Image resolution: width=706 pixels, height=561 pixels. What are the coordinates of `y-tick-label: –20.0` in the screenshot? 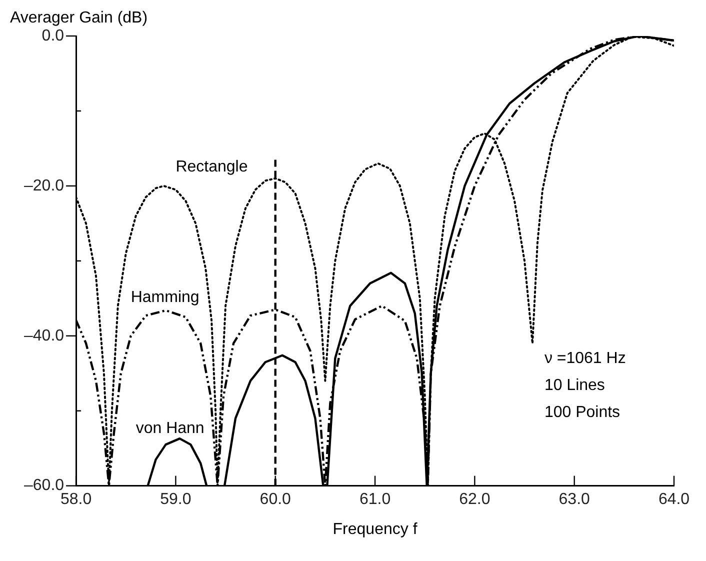 It's located at (44, 185).